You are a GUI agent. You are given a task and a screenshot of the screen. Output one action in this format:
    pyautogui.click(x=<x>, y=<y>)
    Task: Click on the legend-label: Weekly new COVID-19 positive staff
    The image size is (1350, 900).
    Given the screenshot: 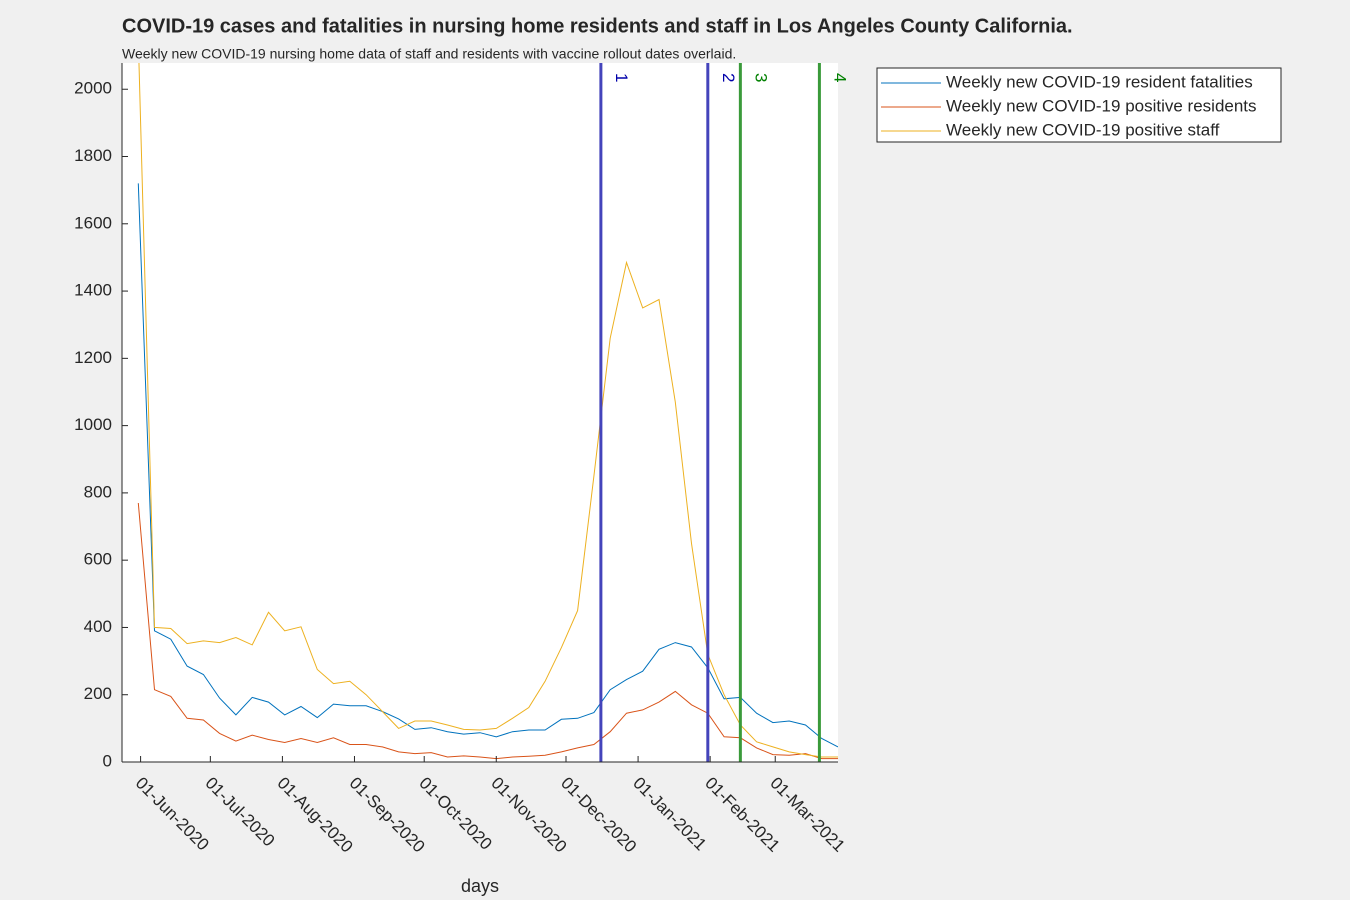 What is the action you would take?
    pyautogui.click(x=1083, y=129)
    